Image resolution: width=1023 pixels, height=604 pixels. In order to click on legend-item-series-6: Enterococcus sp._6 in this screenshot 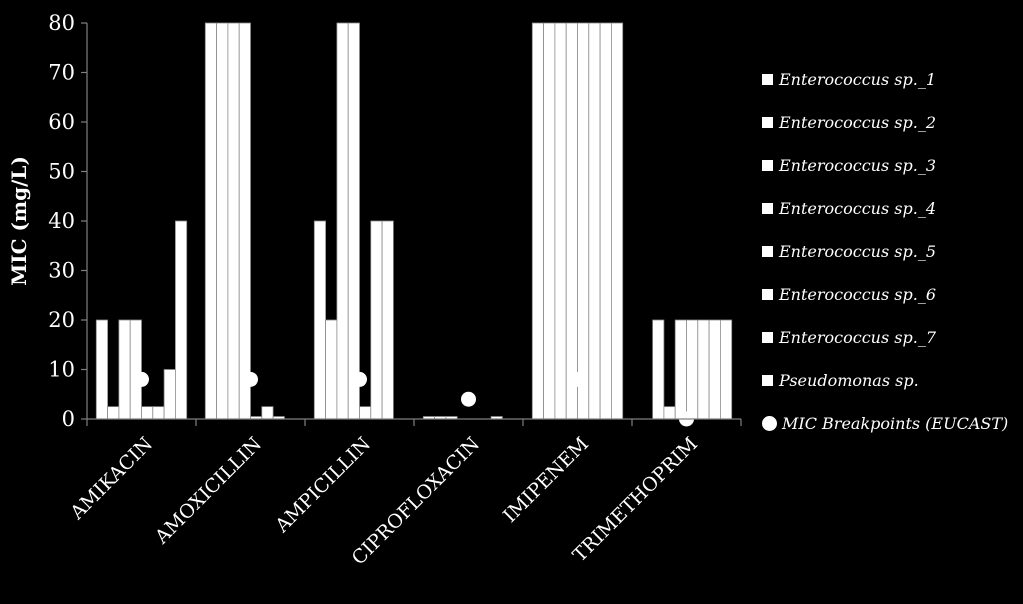, I will do `click(892, 294)`.